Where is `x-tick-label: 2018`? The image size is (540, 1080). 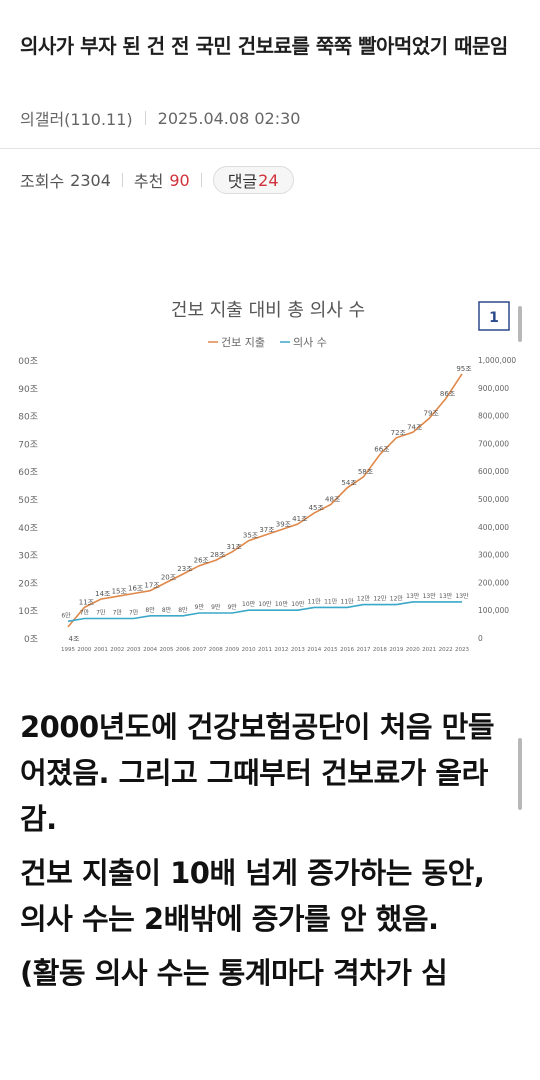
x-tick-label: 2018 is located at coordinates (380, 650).